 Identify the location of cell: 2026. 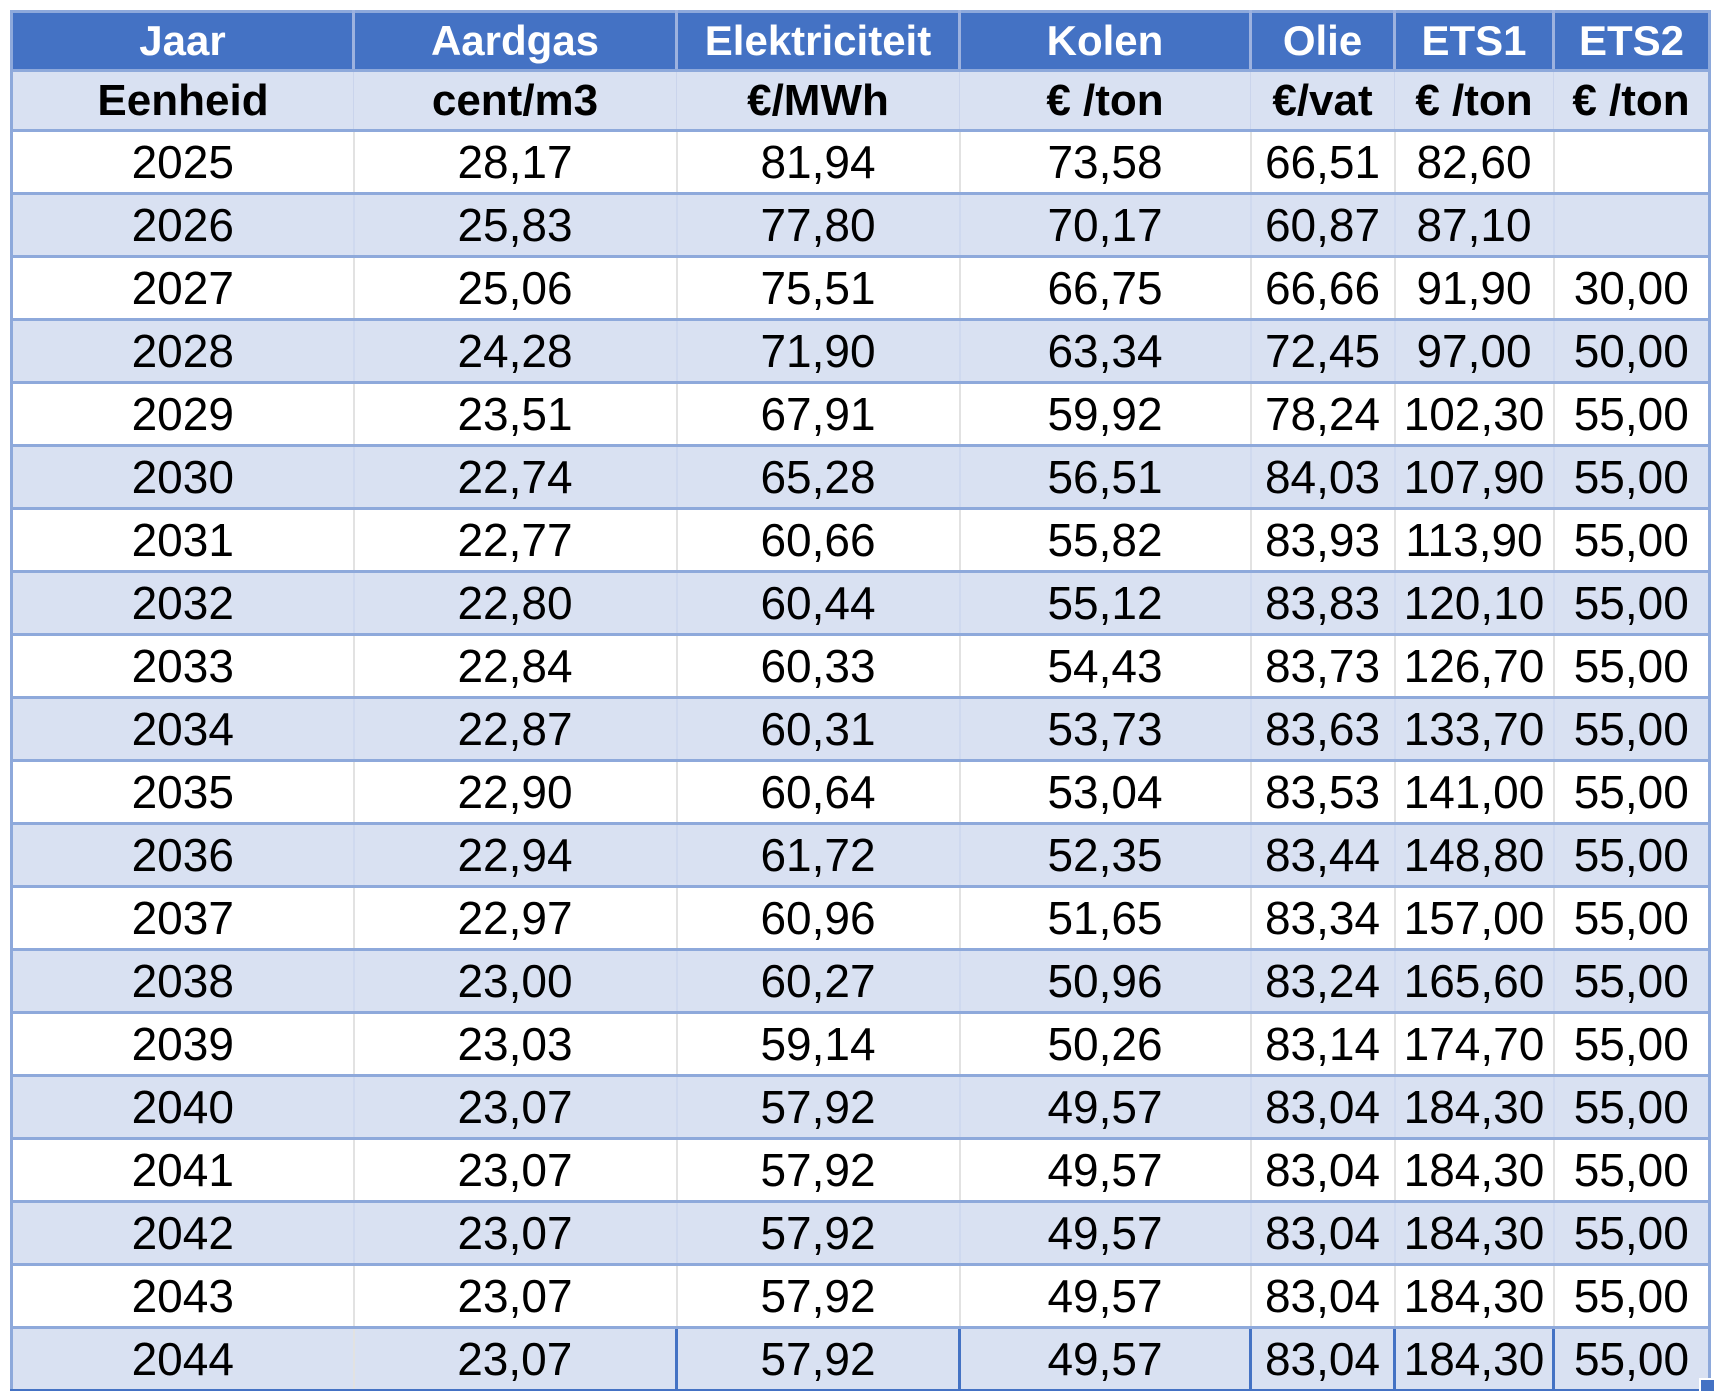
(182, 225).